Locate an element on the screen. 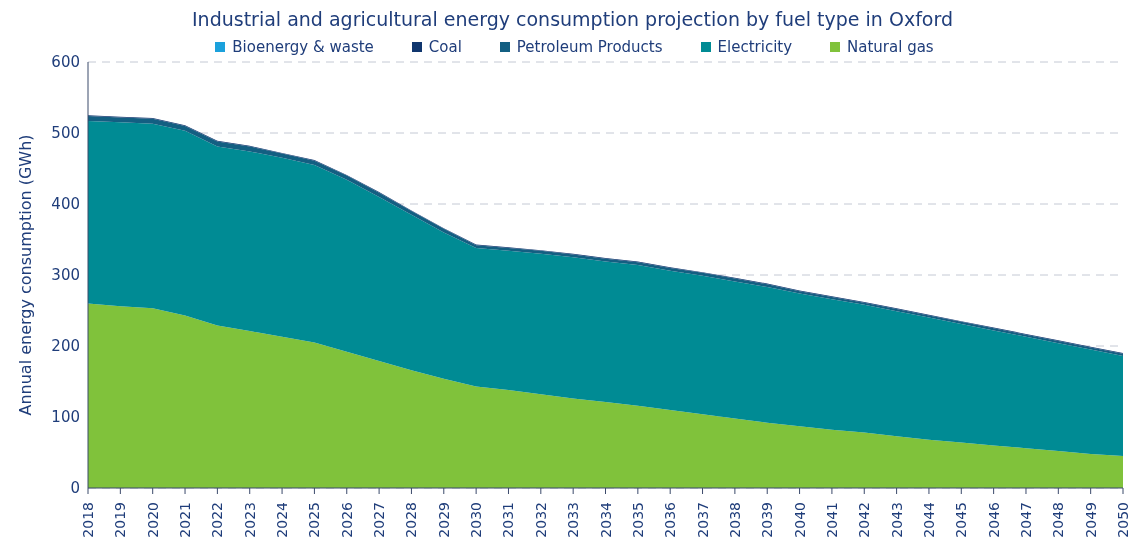 The height and width of the screenshot is (557, 1145). x-tick-label: 2034 is located at coordinates (605, 519).